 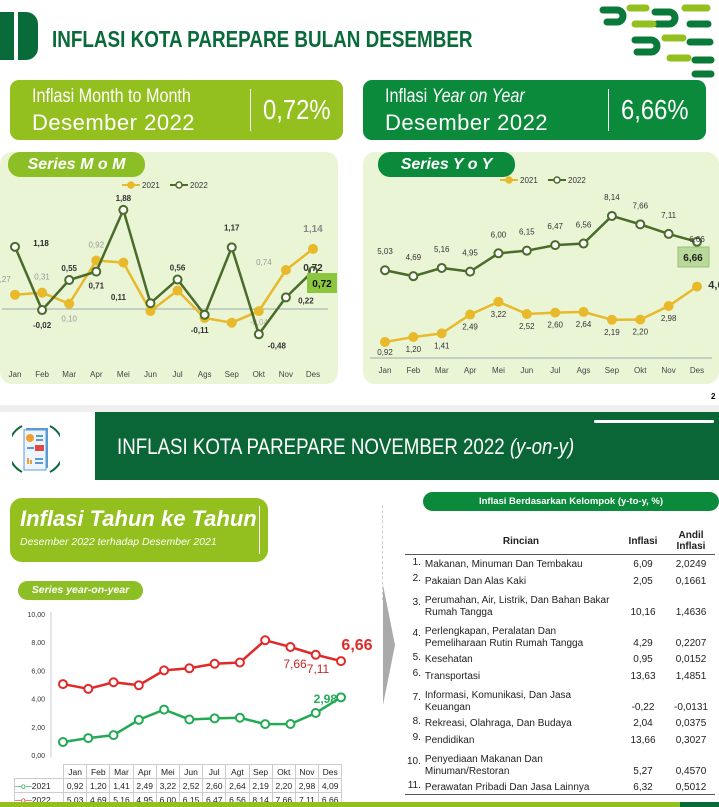 What do you see at coordinates (643, 581) in the screenshot?
I see `group-inflasi: 2,05` at bounding box center [643, 581].